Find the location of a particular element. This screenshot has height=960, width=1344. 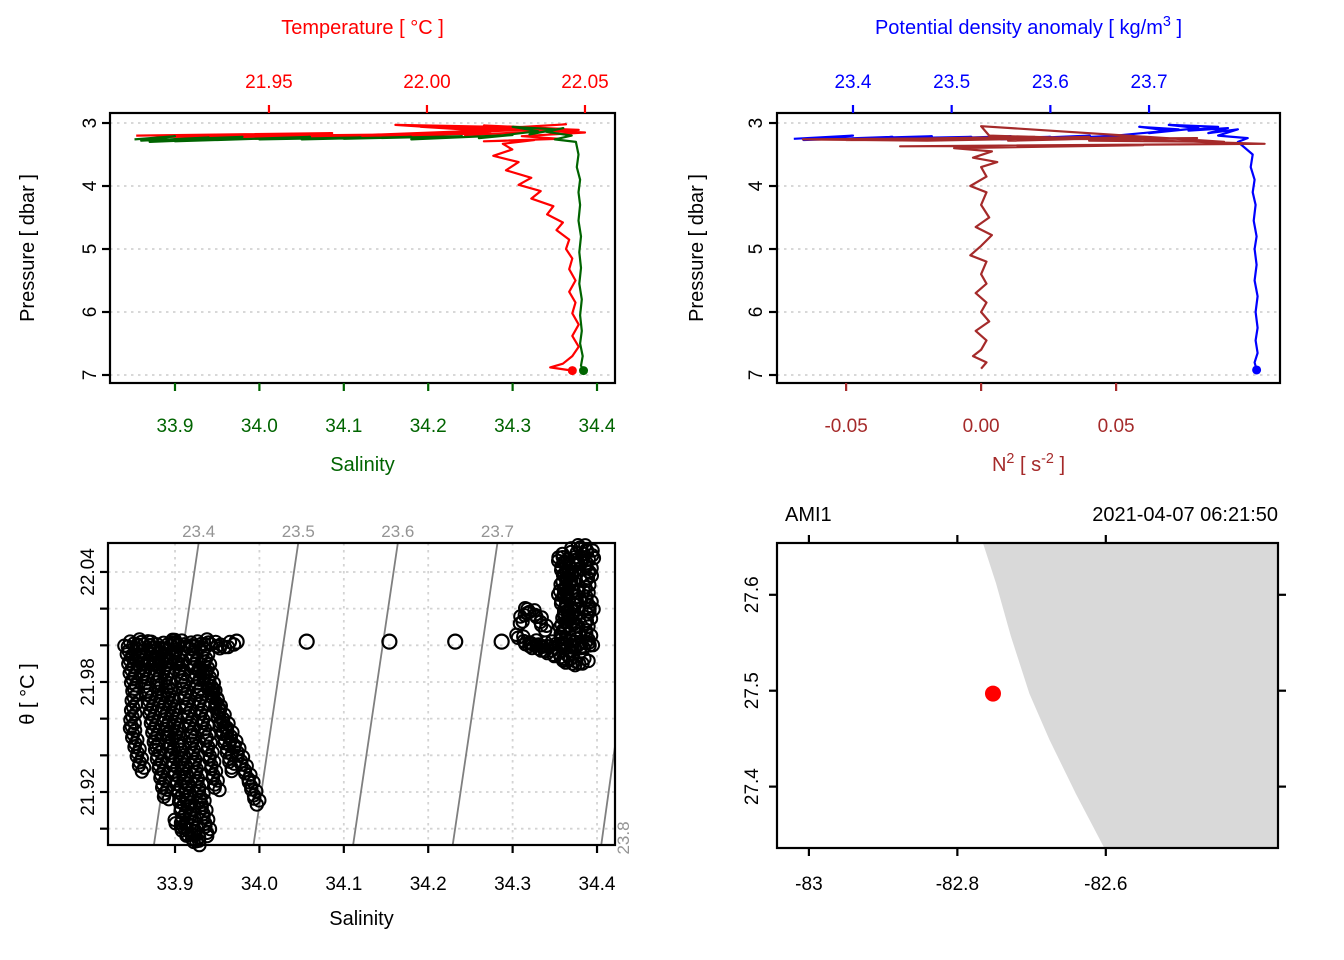

tick-label: 23.6 is located at coordinates (1050, 82).